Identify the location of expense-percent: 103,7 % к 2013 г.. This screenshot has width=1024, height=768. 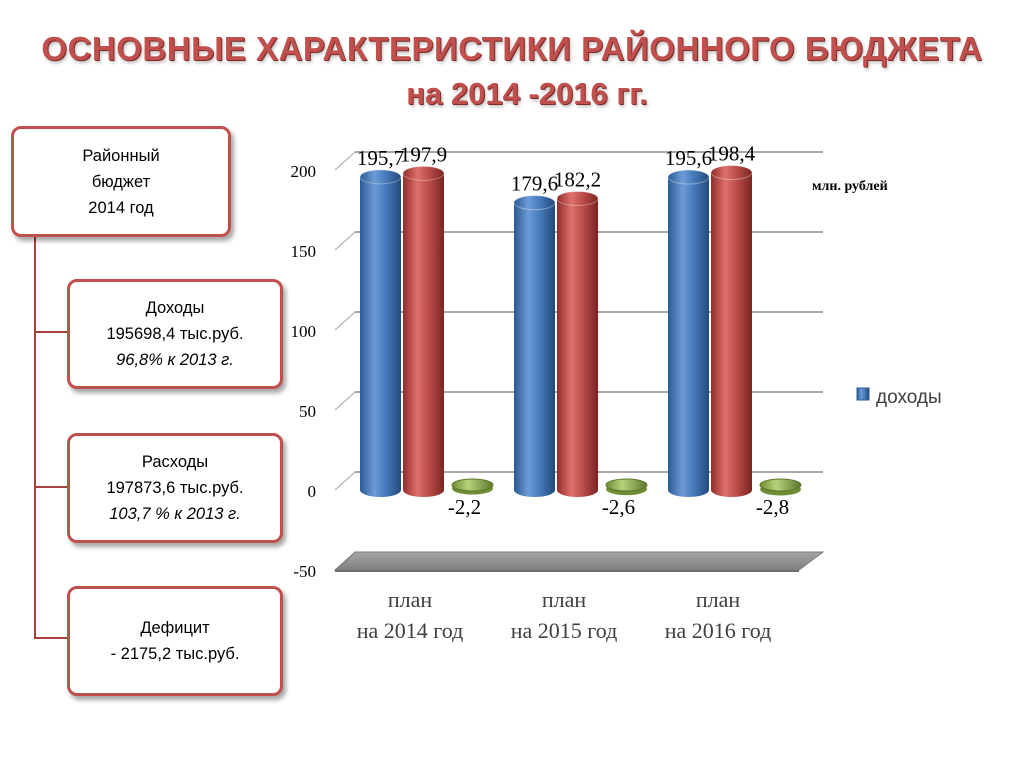
(175, 514).